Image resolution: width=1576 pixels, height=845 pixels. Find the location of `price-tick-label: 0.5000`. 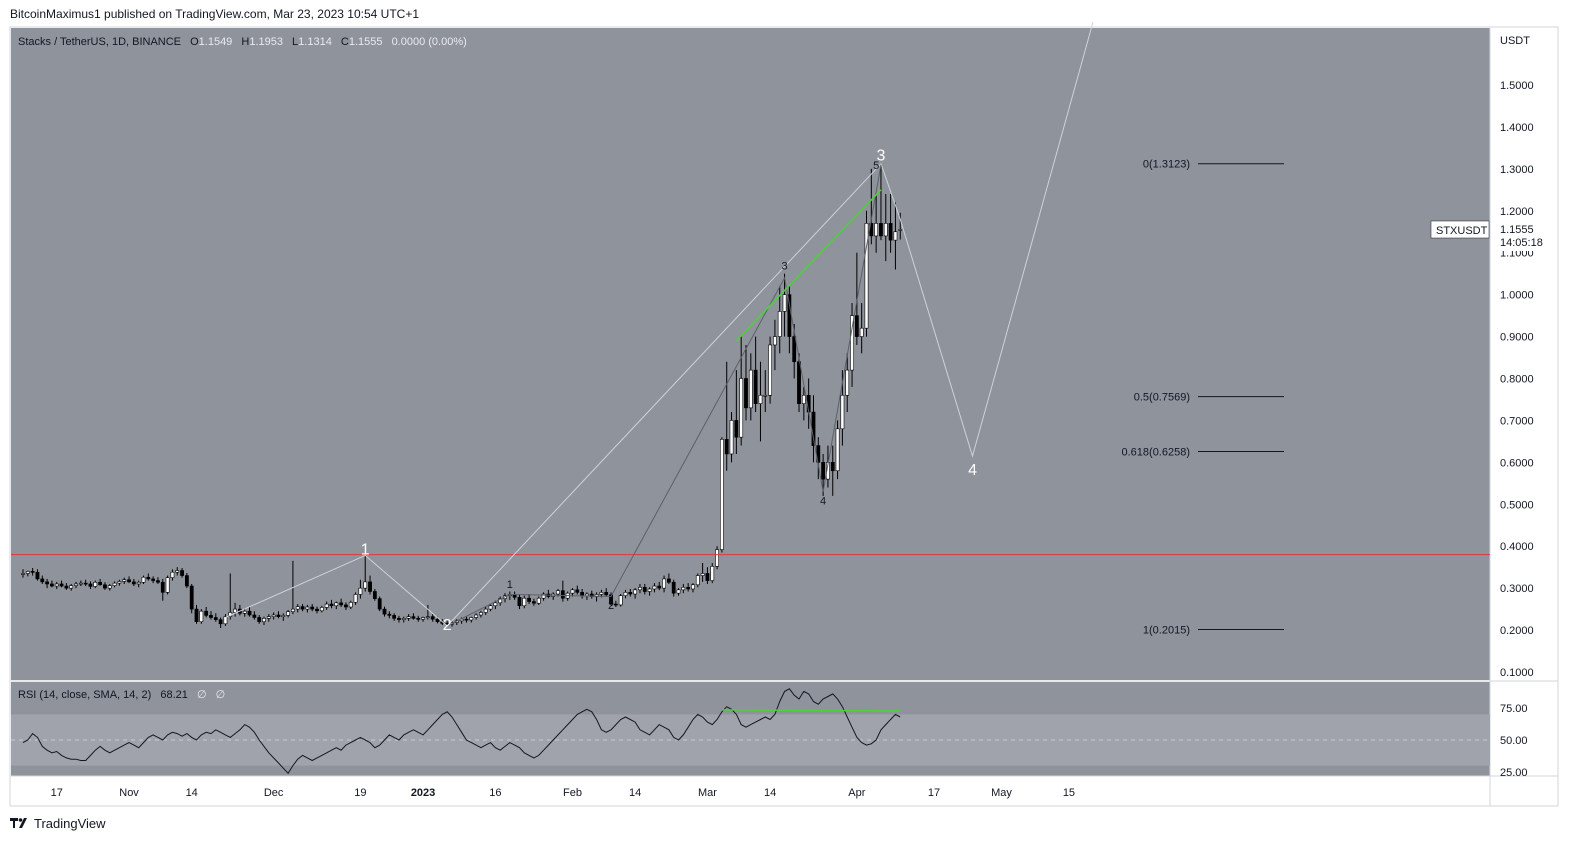

price-tick-label: 0.5000 is located at coordinates (1517, 505).